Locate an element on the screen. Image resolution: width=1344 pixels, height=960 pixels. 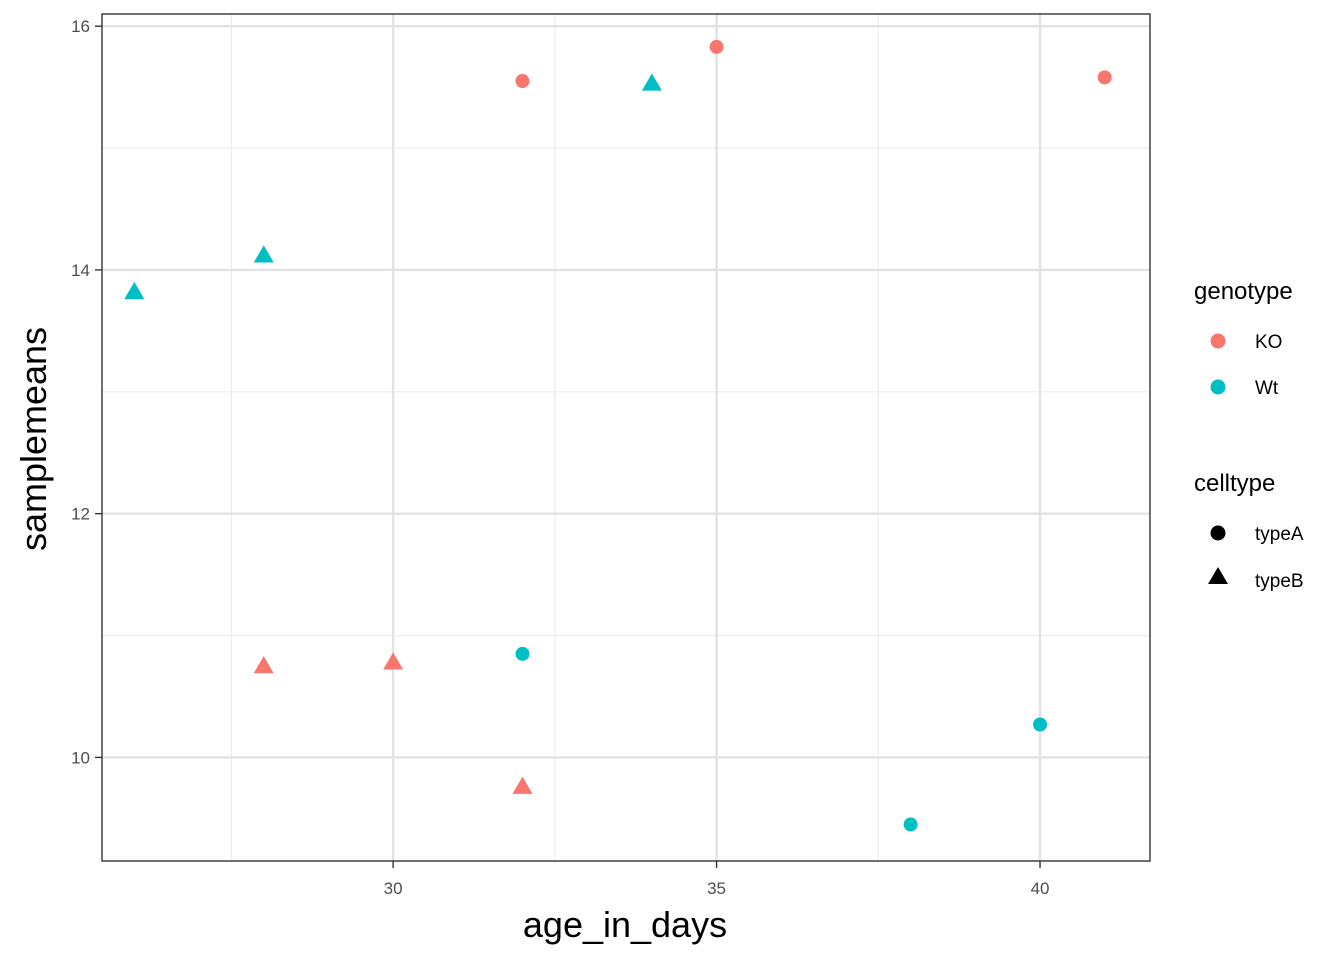
x-tick-label: 40 is located at coordinates (1040, 888).